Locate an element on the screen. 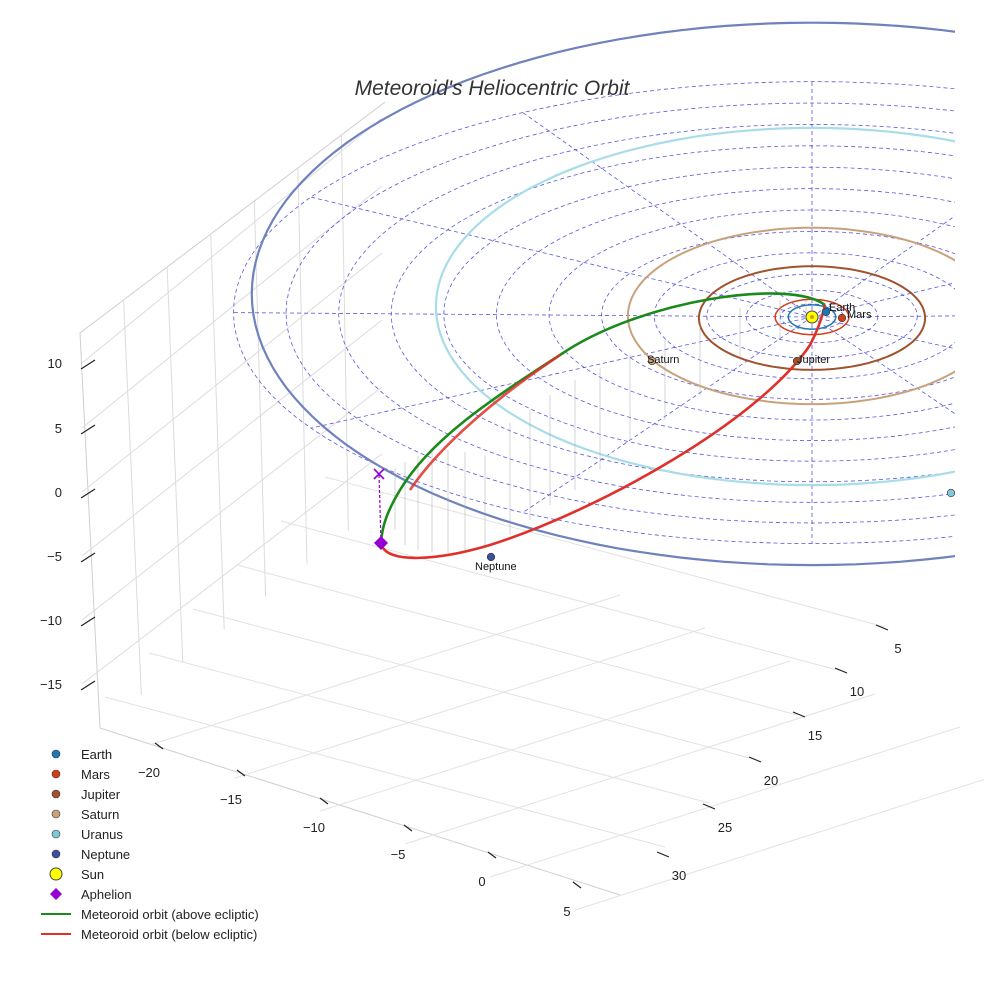 The image size is (984, 984). z-tick-label: −5 is located at coordinates (54, 556).